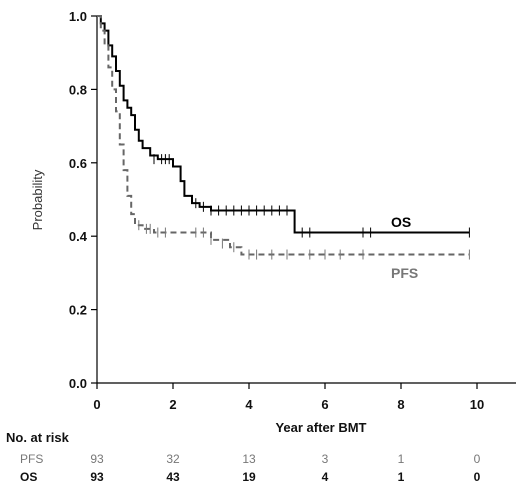 This screenshot has width=520, height=496. What do you see at coordinates (285, 468) in the screenshot?
I see `risk-values: 93 32 13 3 1 0 93 43 19 4 1 0` at bounding box center [285, 468].